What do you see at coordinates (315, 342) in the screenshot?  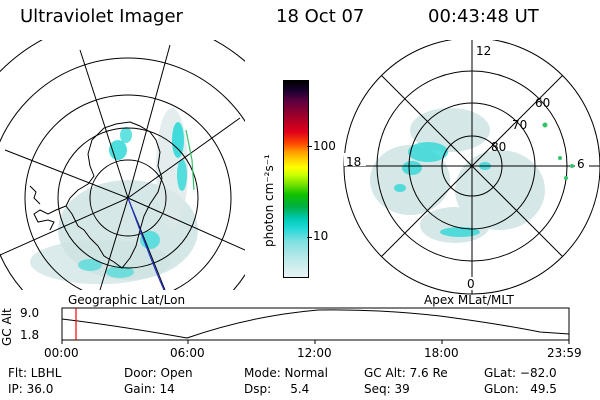 I see `timeline-ticks` at bounding box center [315, 342].